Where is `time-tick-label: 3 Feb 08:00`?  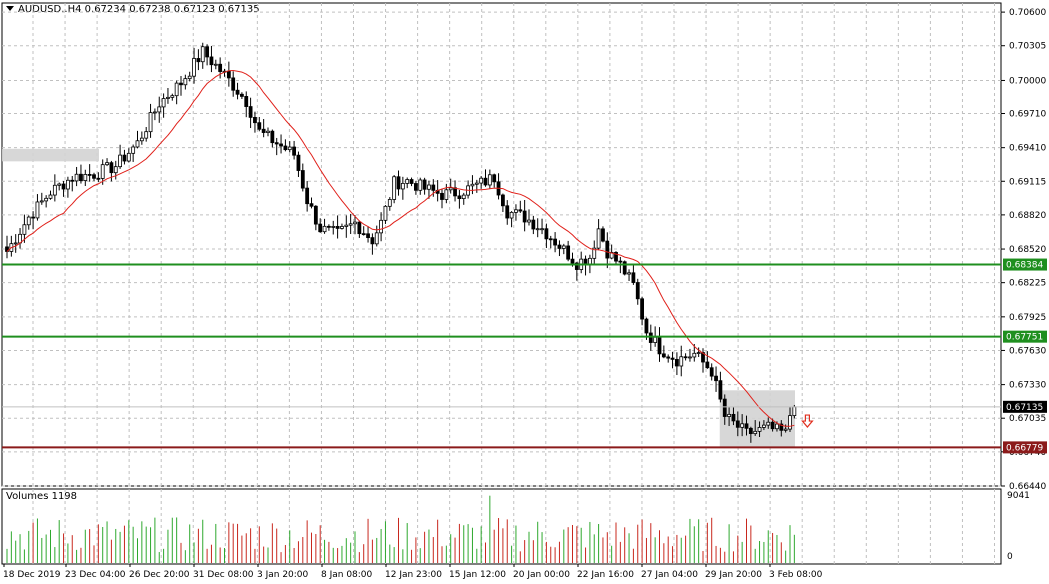
time-tick-label: 3 Feb 08:00 is located at coordinates (796, 575).